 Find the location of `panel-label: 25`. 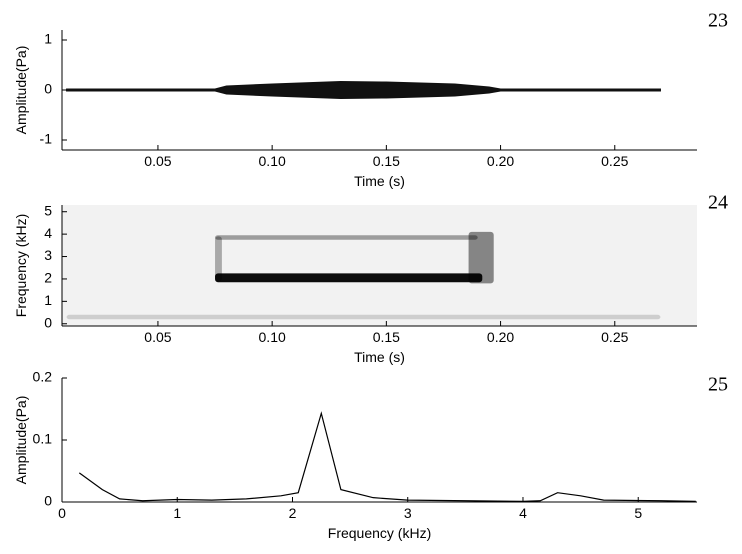

panel-label: 25 is located at coordinates (718, 385).